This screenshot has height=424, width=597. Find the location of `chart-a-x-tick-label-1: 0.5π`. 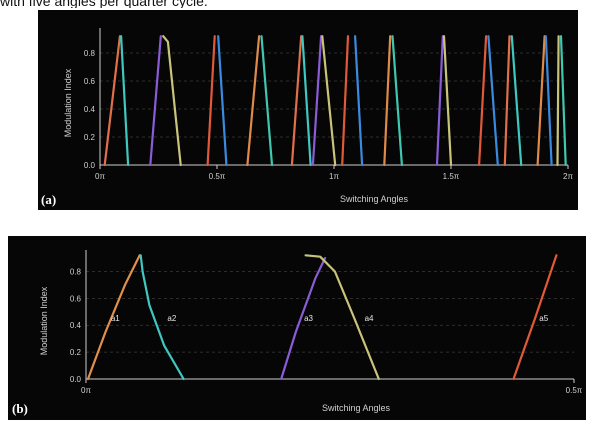

chart-a-x-tick-label-1: 0.5π is located at coordinates (217, 176).